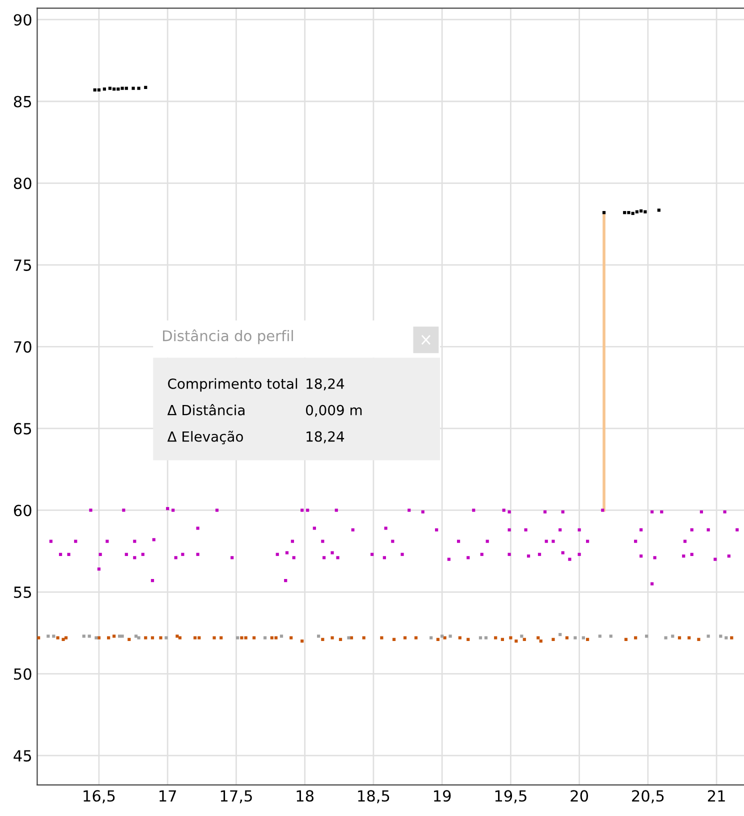 The height and width of the screenshot is (816, 744). Describe the element at coordinates (23, 184) in the screenshot. I see `y-tick-label: 80` at that location.